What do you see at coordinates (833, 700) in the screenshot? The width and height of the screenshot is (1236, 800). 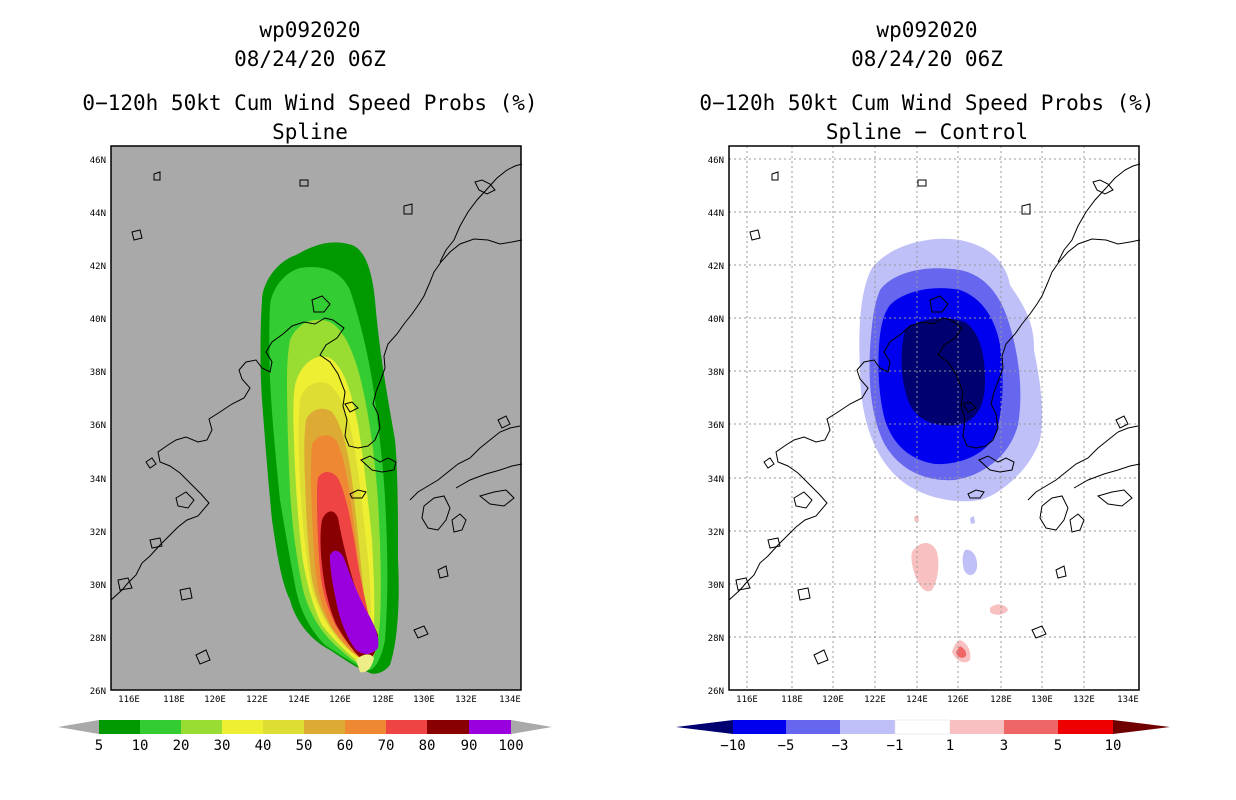 I see `right-lon-tick: 120E` at bounding box center [833, 700].